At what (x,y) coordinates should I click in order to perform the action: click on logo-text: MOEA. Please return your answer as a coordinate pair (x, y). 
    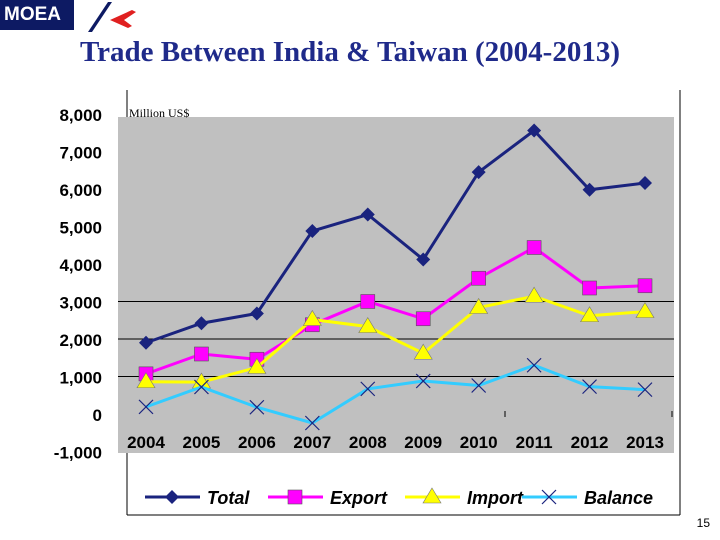
    Looking at the image, I should click on (37, 15).